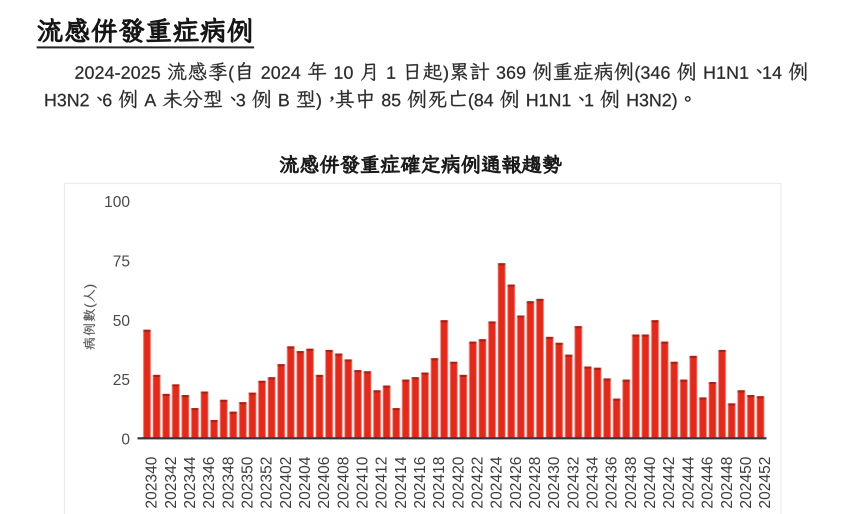  Describe the element at coordinates (125, 440) in the screenshot. I see `svg-text: 0` at that location.